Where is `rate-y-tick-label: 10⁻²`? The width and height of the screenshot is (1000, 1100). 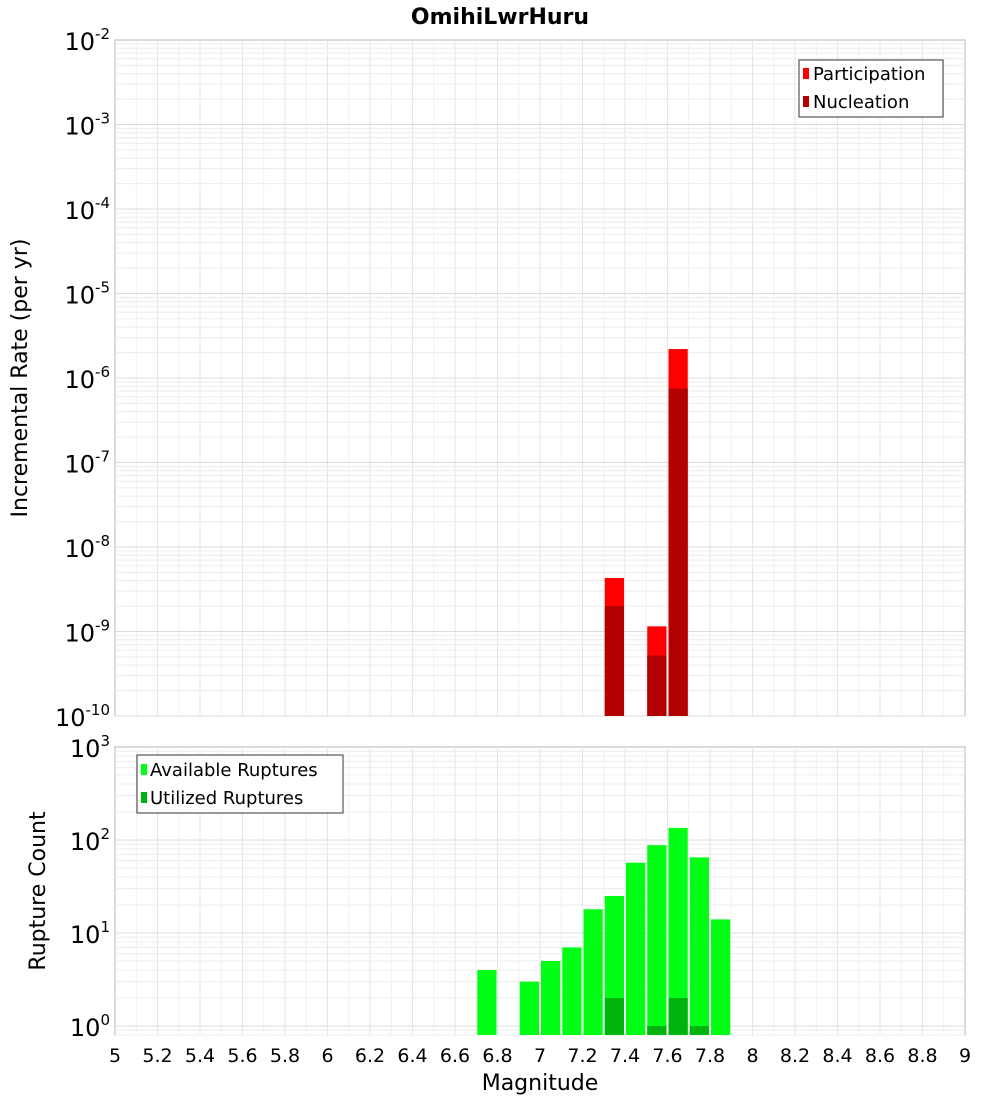
rate-y-tick-label: 10⁻² is located at coordinates (87, 40).